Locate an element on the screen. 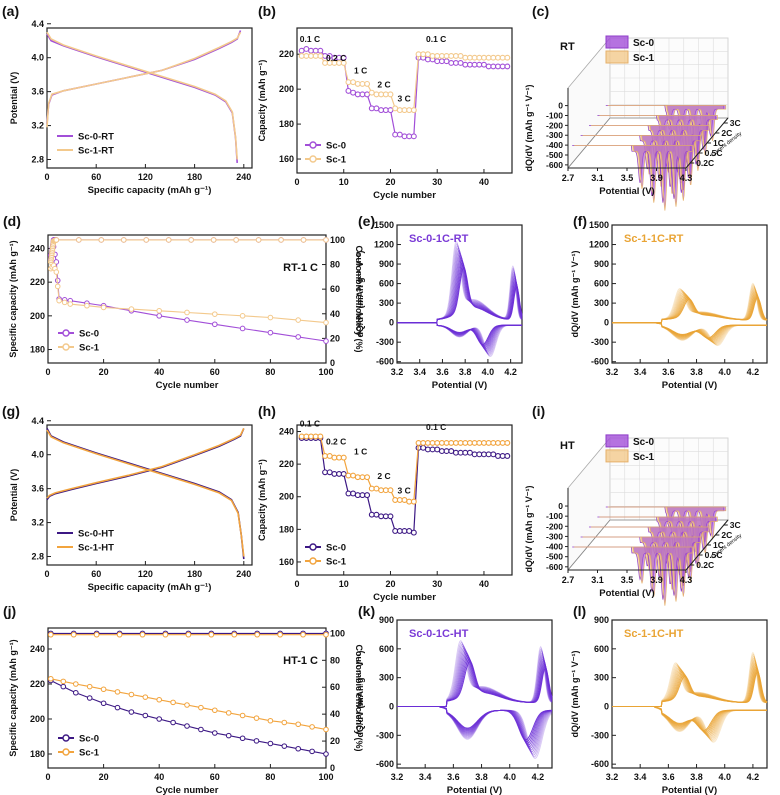 This screenshot has height=795, width=780. x-tick-label: 0 is located at coordinates (296, 182).